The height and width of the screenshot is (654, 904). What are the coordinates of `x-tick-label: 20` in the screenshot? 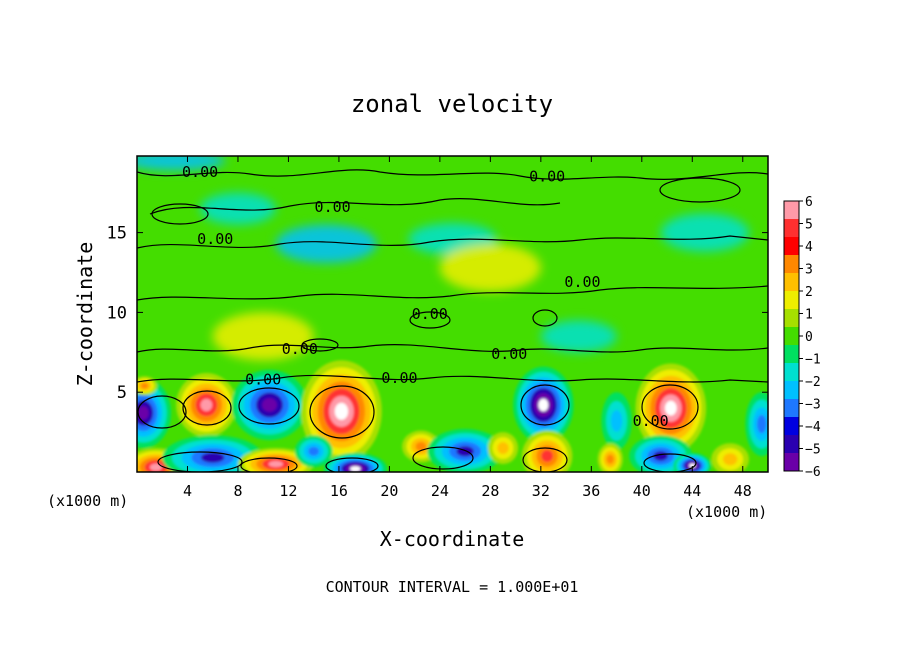 It's located at (389, 491).